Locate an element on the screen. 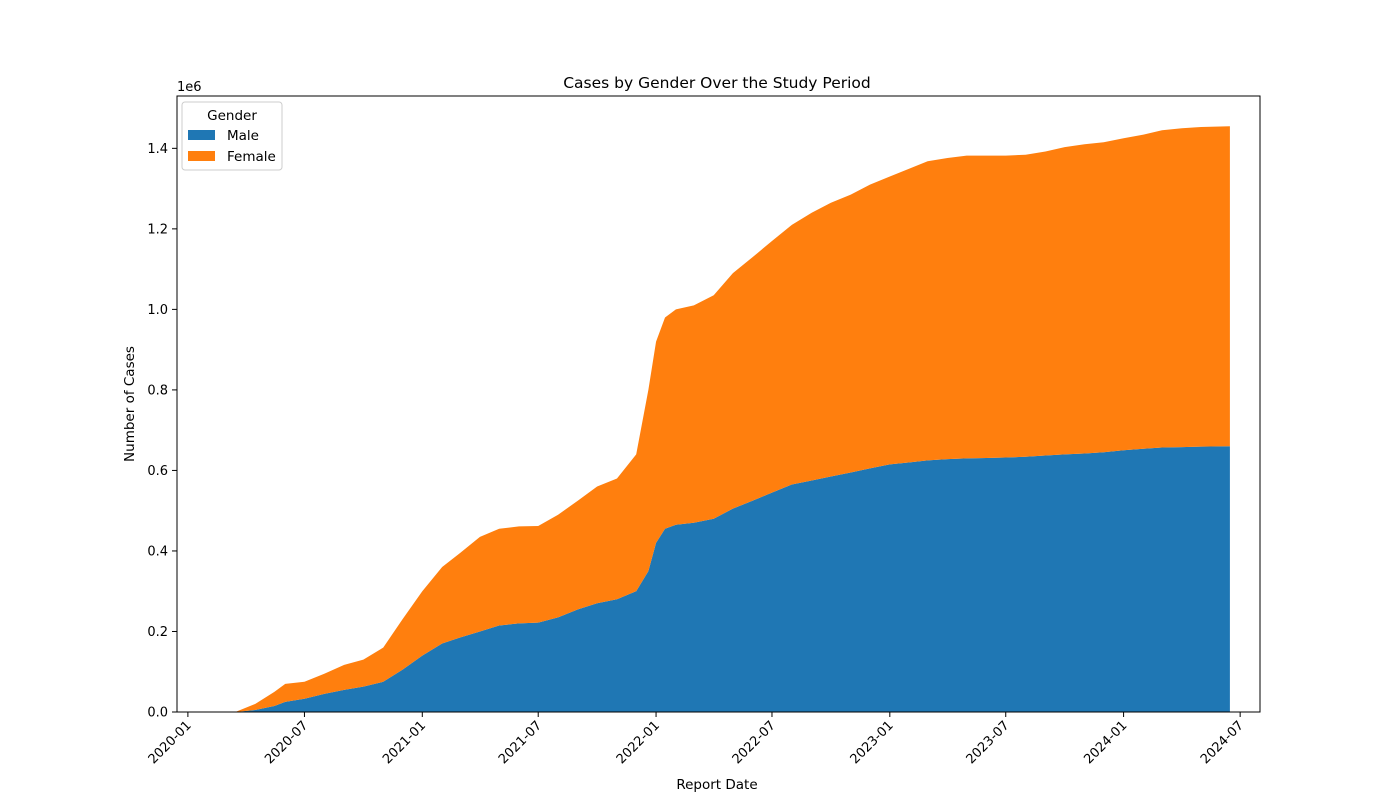 The image size is (1400, 800). x-tick-label: 2024-01 is located at coordinates (1105, 742).